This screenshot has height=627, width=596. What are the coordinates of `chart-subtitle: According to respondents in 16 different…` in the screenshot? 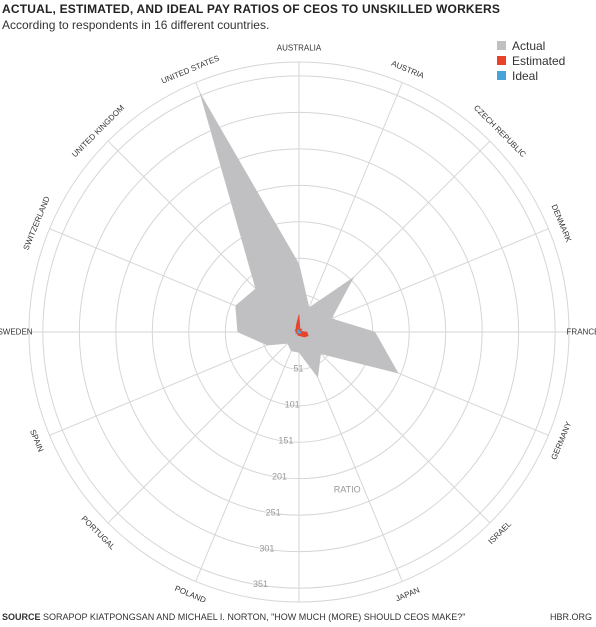 It's located at (136, 25).